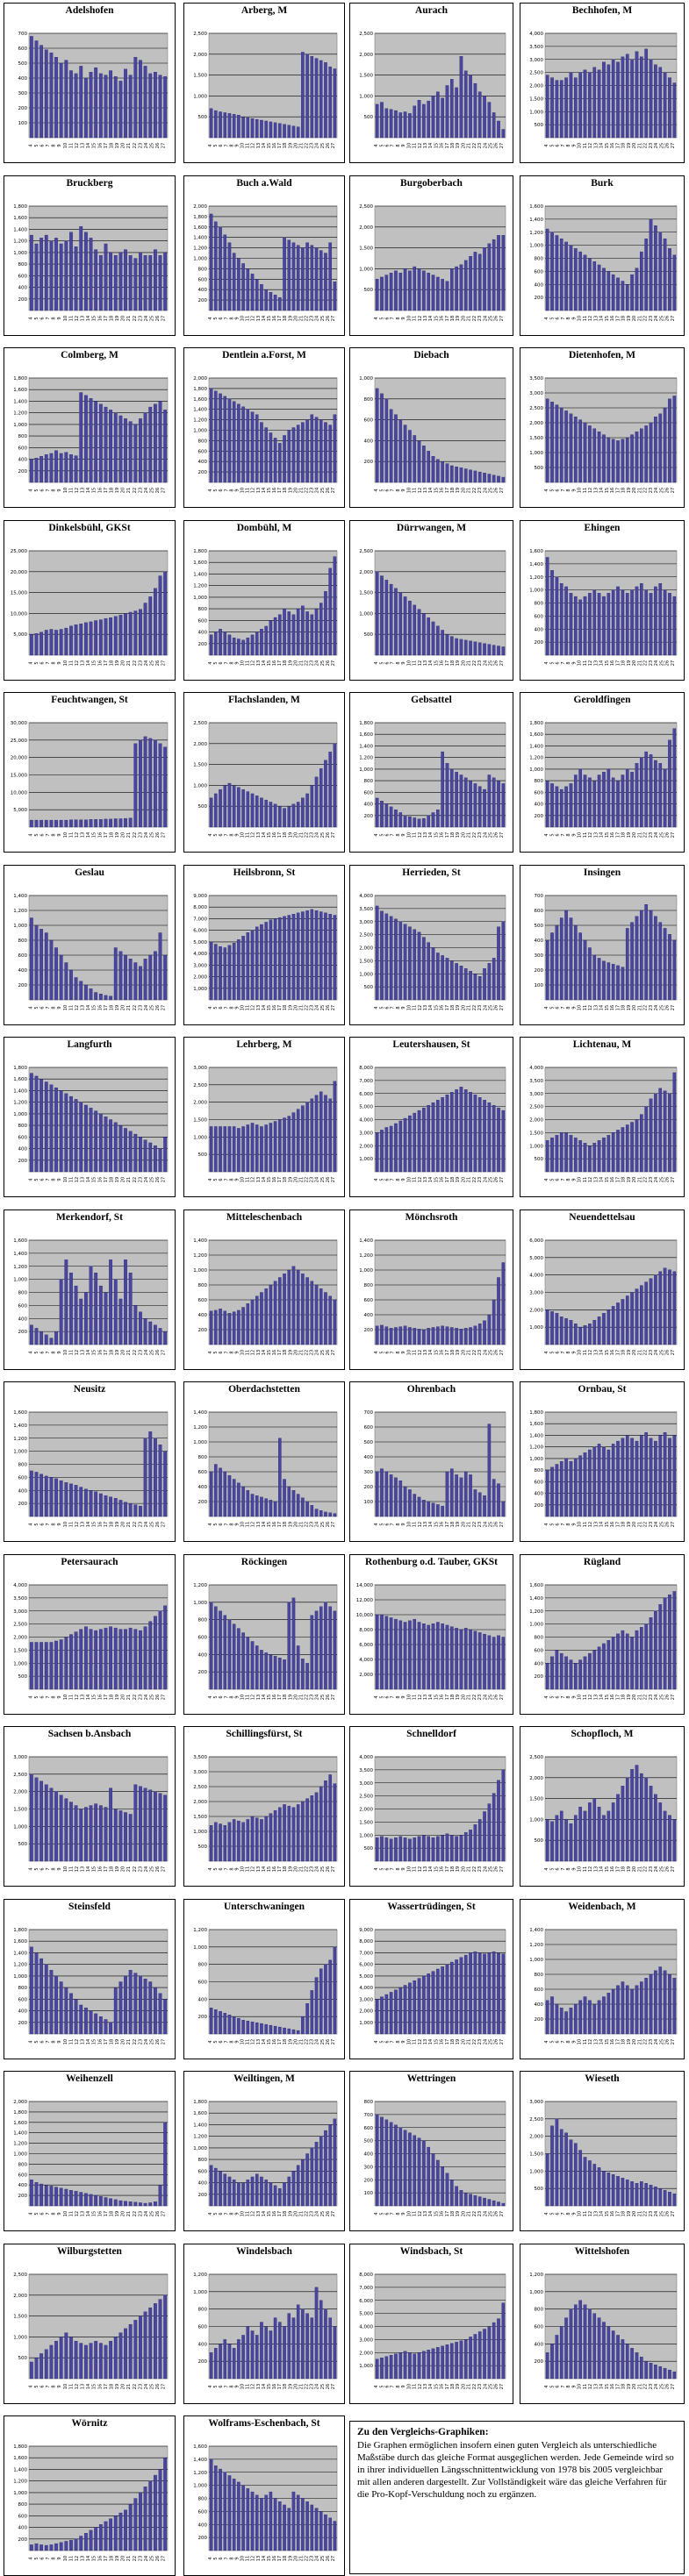  Describe the element at coordinates (20, 2295) in the screenshot. I see `y-tick-label: 2,000` at that location.